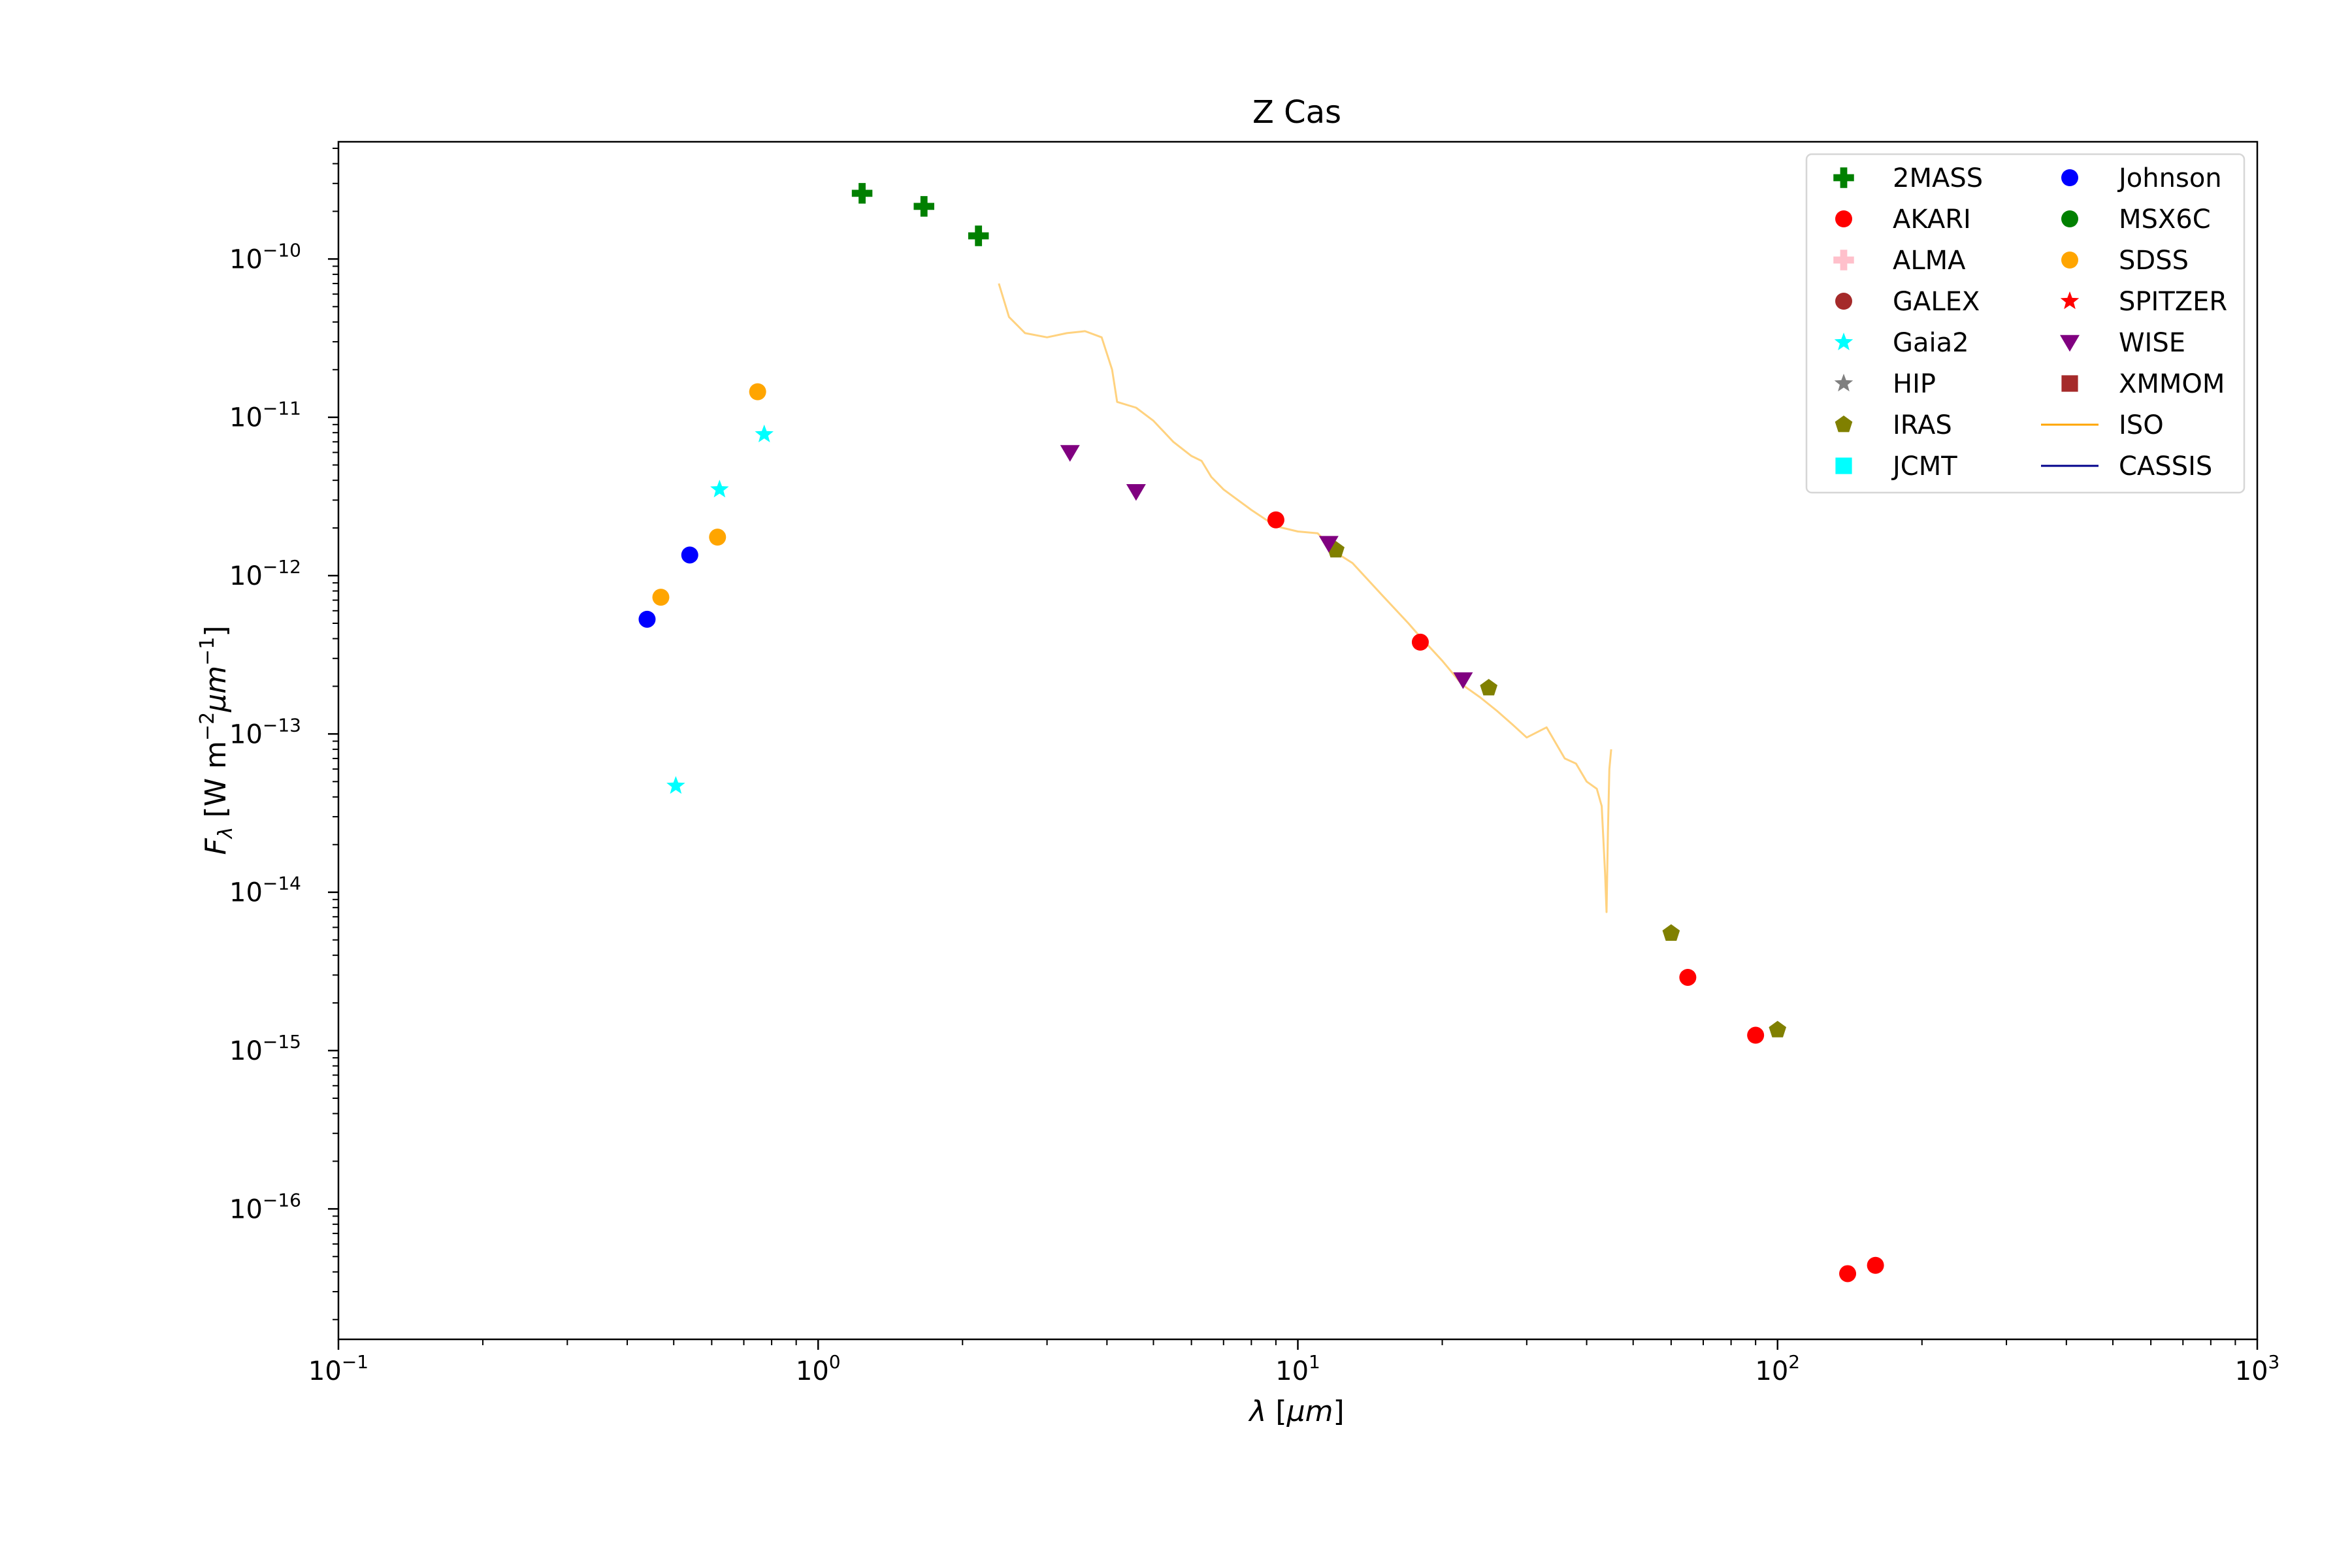 The image size is (2352, 1568). I want to click on iso-spectrum-line, so click(1305, 598).